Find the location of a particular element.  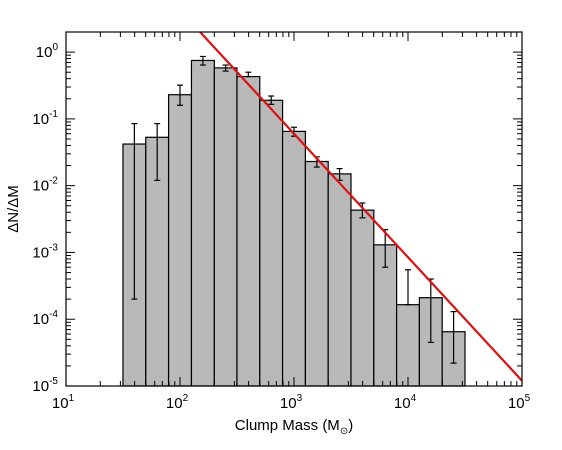

y-tick-label: 10⁻⁴ is located at coordinates (45, 318).